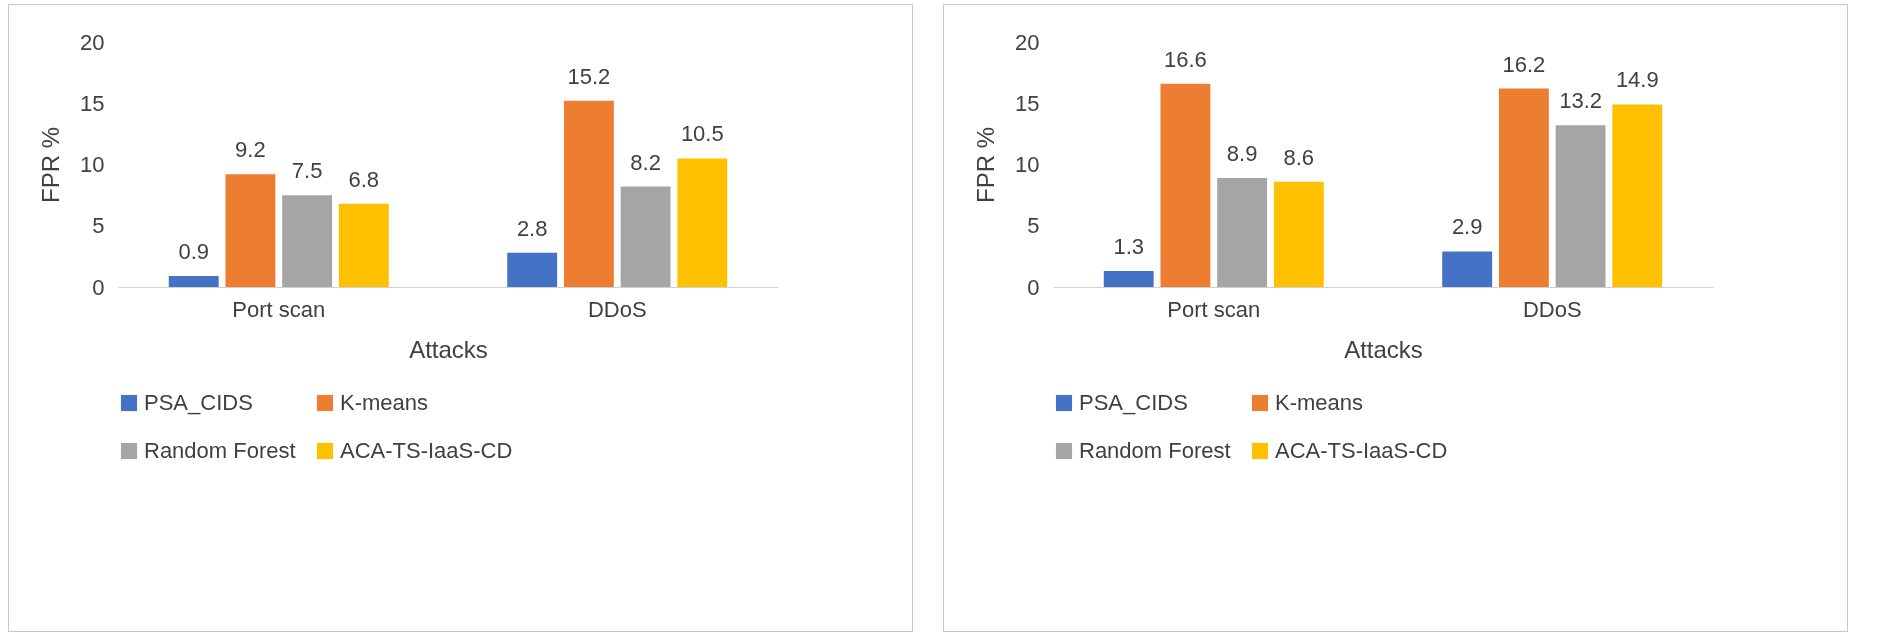  I want to click on data-label: 2.9, so click(1467, 227).